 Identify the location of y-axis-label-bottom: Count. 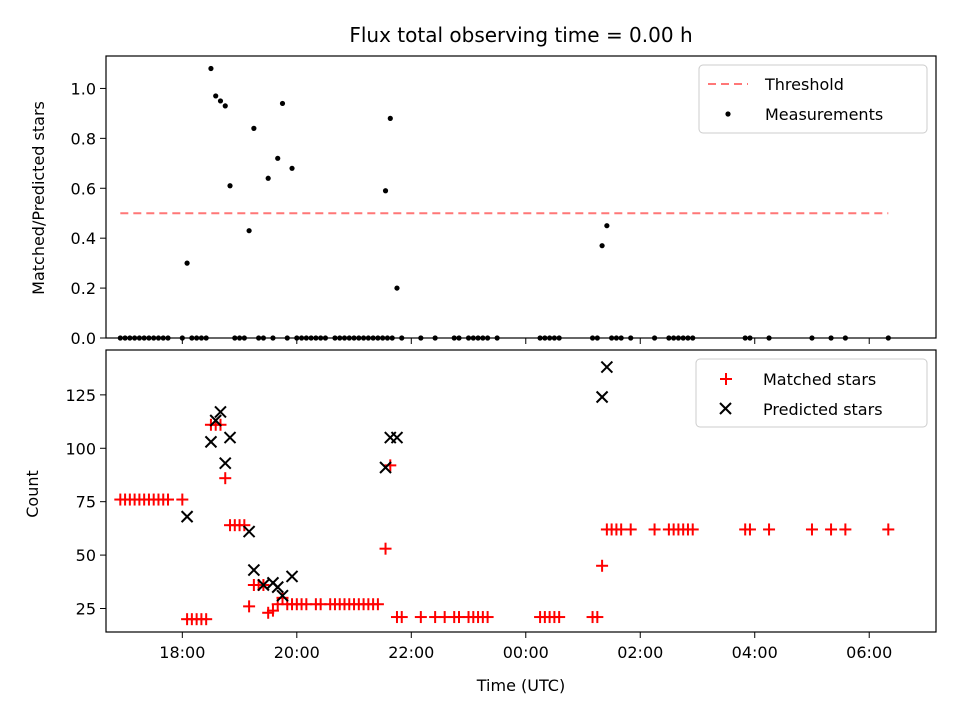
(32, 494).